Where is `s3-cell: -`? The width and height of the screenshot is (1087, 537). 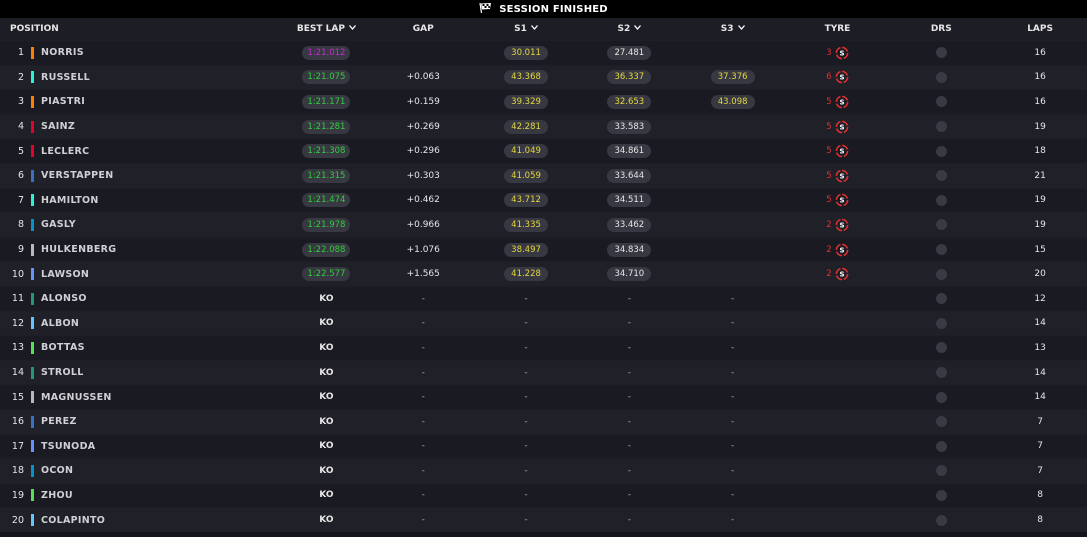
s3-cell: - is located at coordinates (733, 520).